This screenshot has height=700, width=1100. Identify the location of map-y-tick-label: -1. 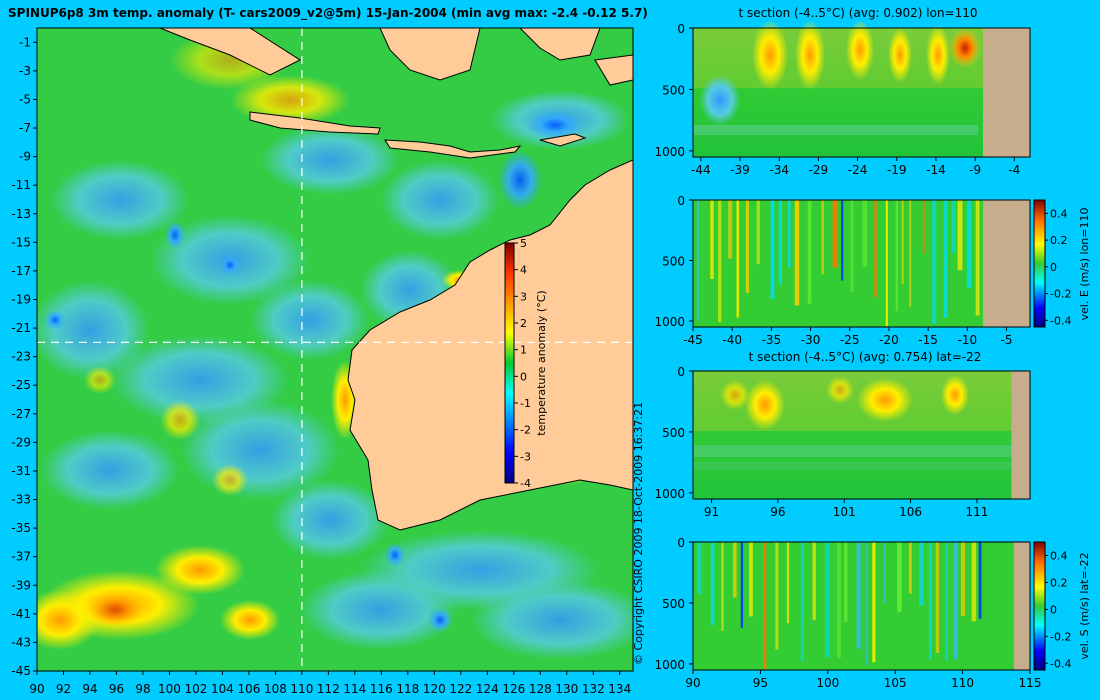
(25, 42).